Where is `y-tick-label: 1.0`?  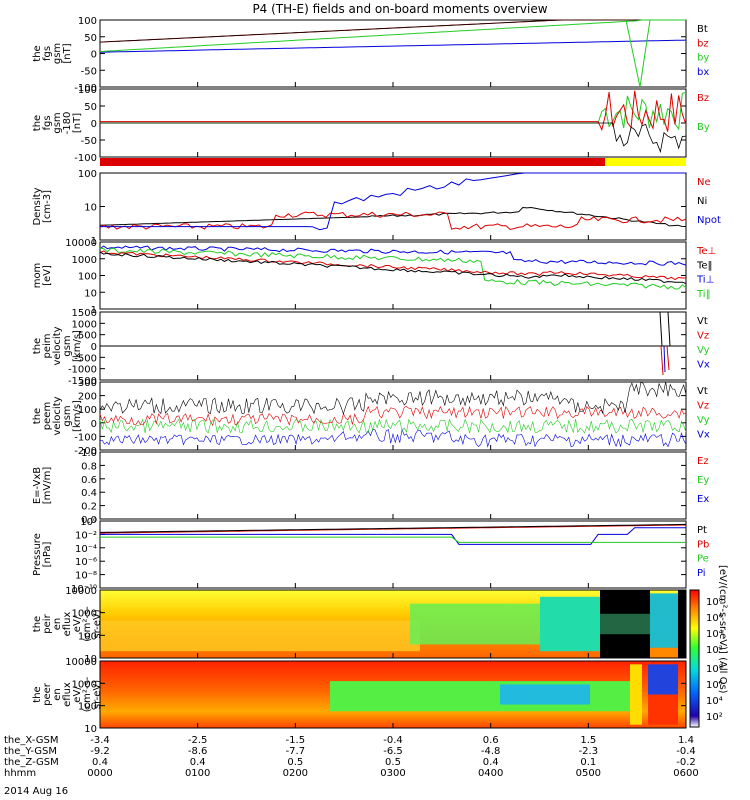 y-tick-label: 1.0 is located at coordinates (89, 453).